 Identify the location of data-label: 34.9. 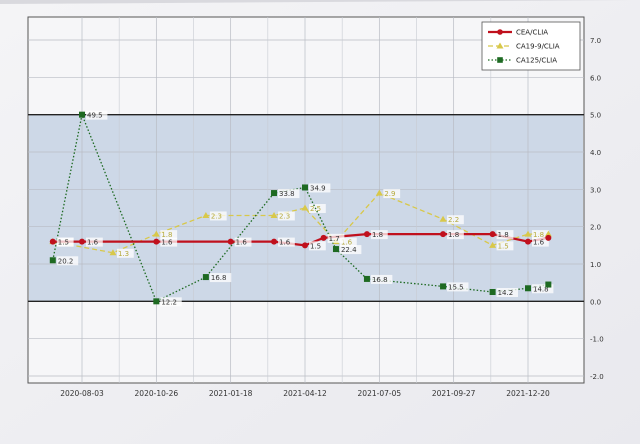
(318, 188).